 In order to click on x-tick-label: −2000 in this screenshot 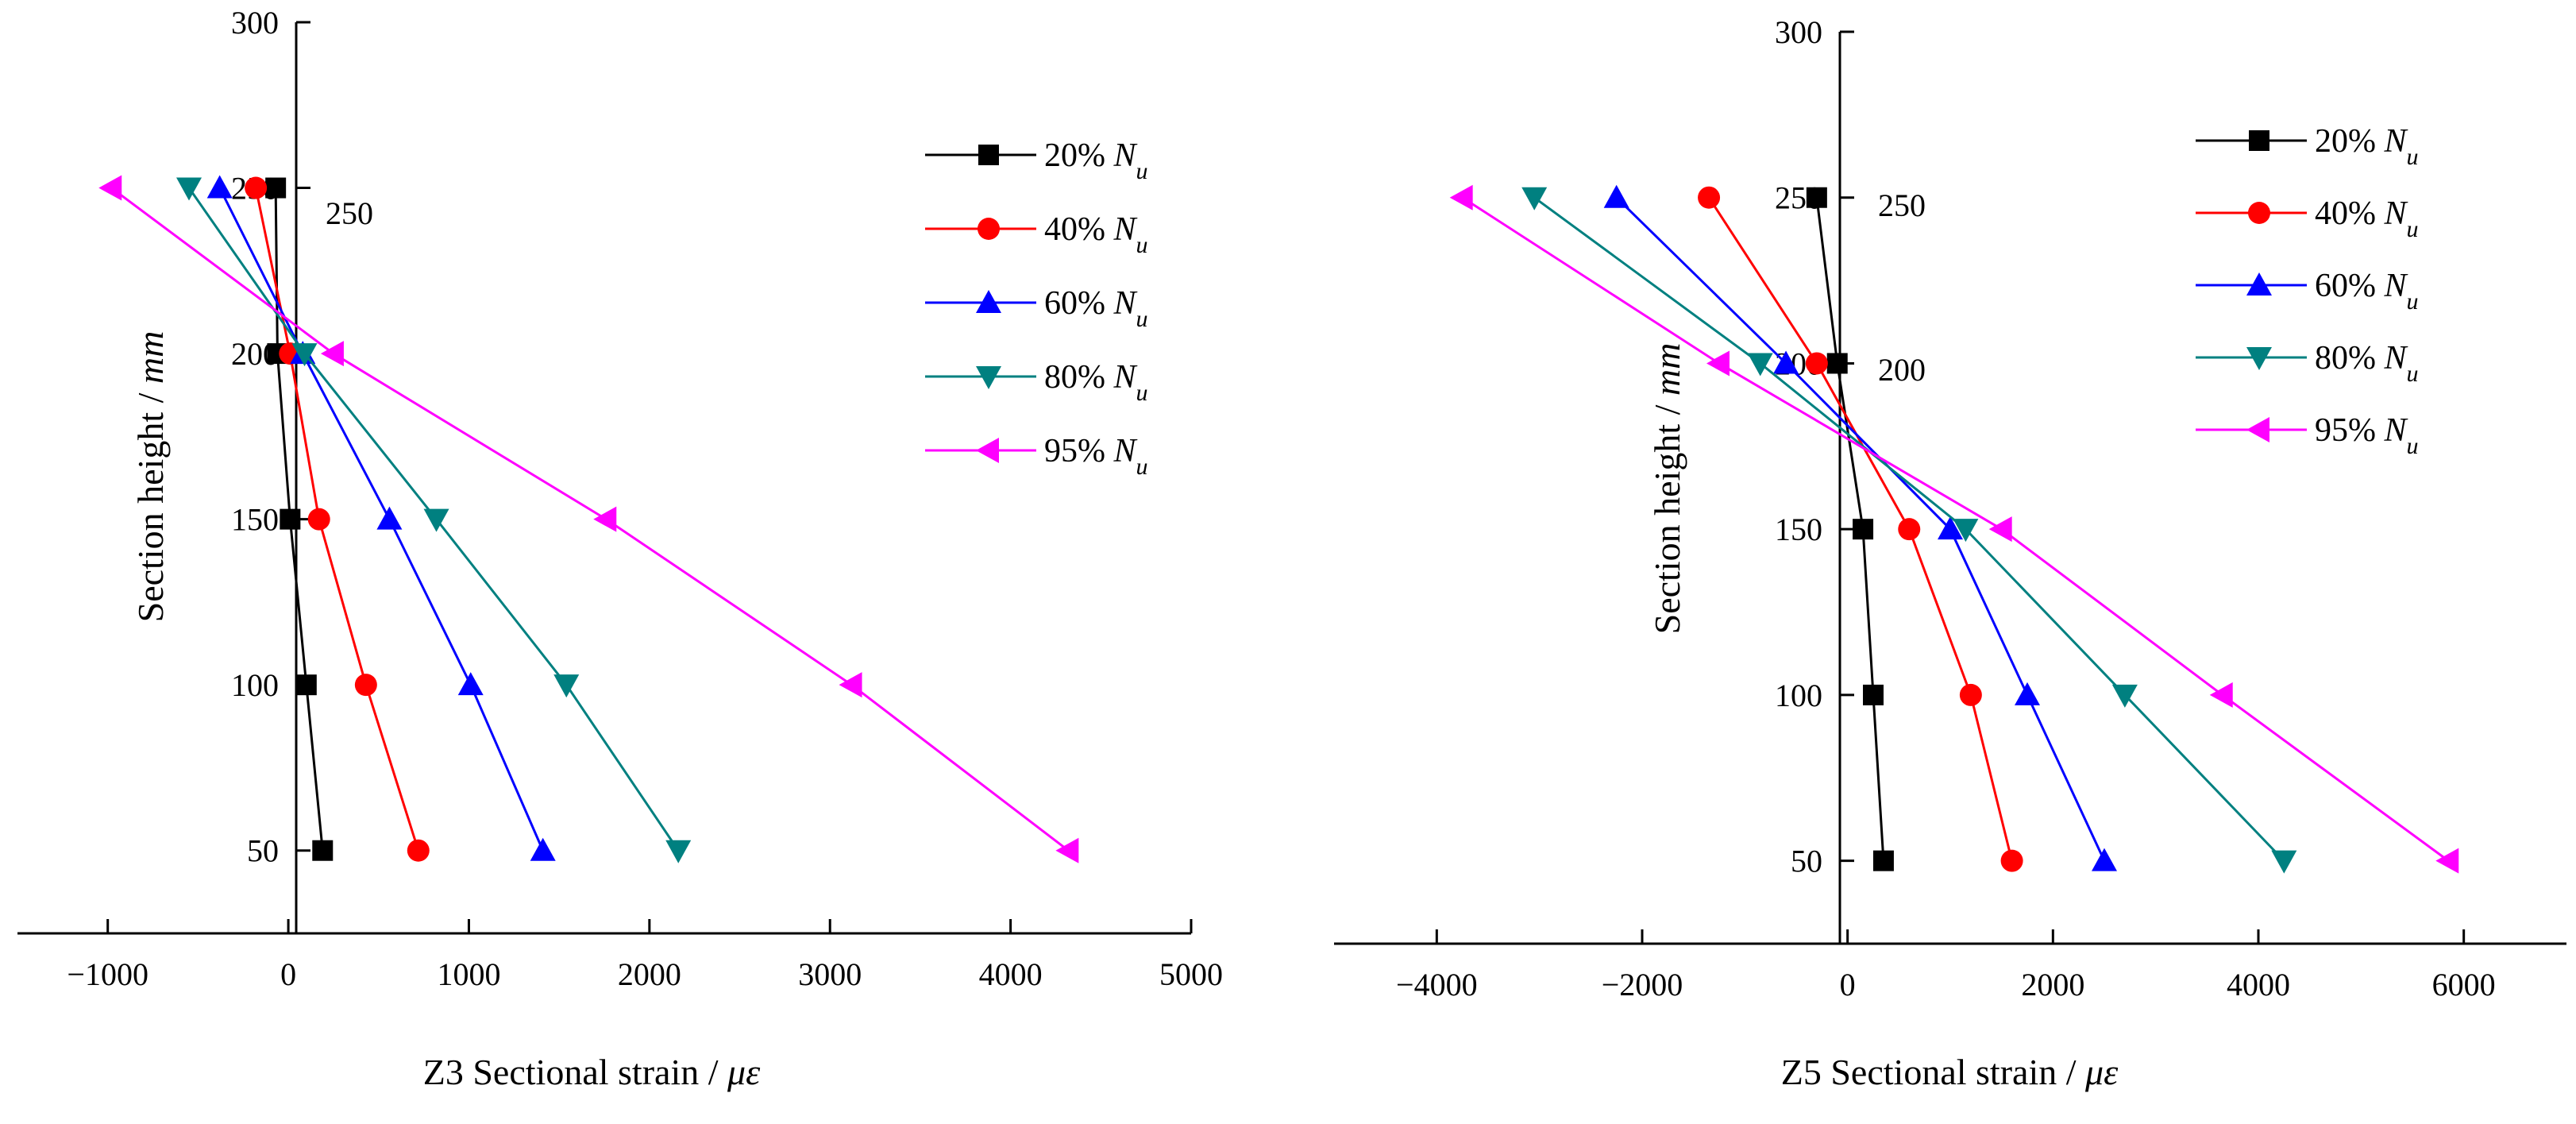, I will do `click(1642, 985)`.